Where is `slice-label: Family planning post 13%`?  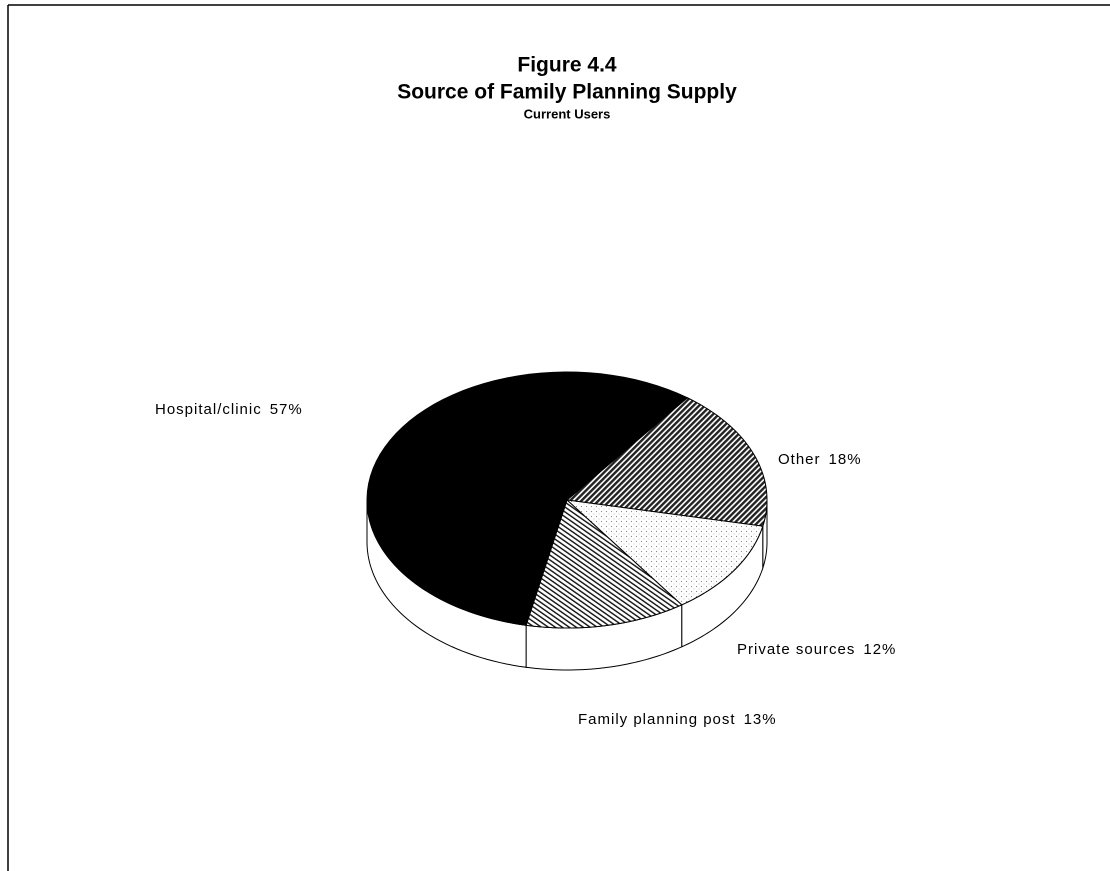 slice-label: Family planning post 13% is located at coordinates (677, 719).